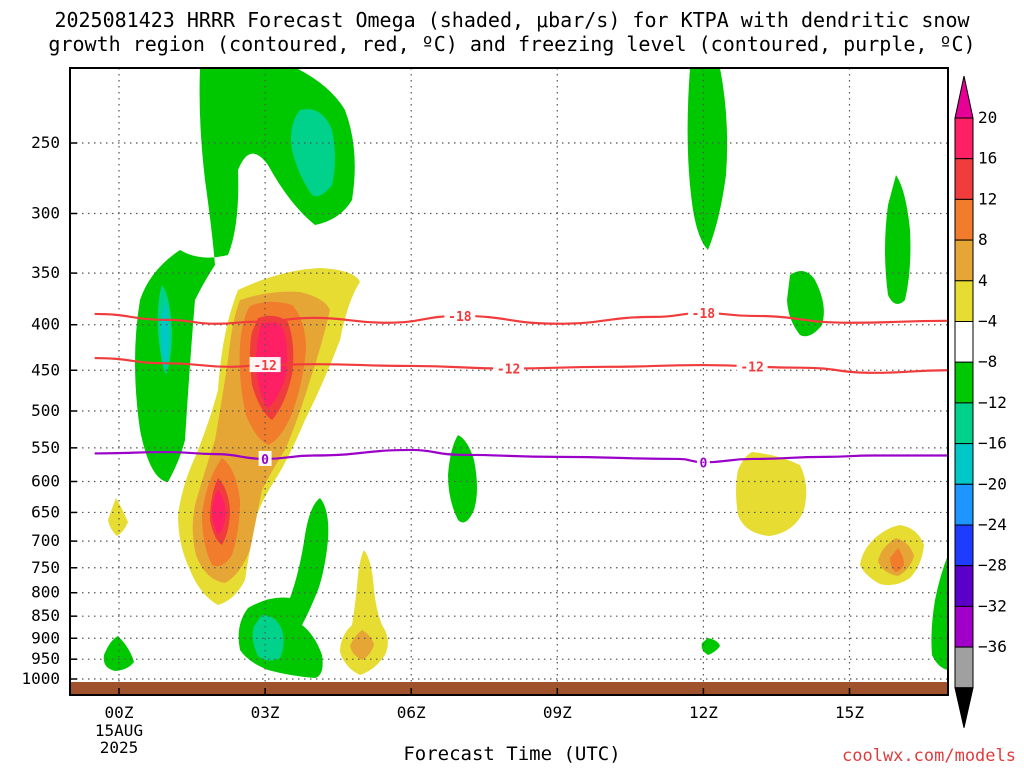 The width and height of the screenshot is (1024, 768). What do you see at coordinates (771, 494) in the screenshot?
I see `omega-region-yellow-13z` at bounding box center [771, 494].